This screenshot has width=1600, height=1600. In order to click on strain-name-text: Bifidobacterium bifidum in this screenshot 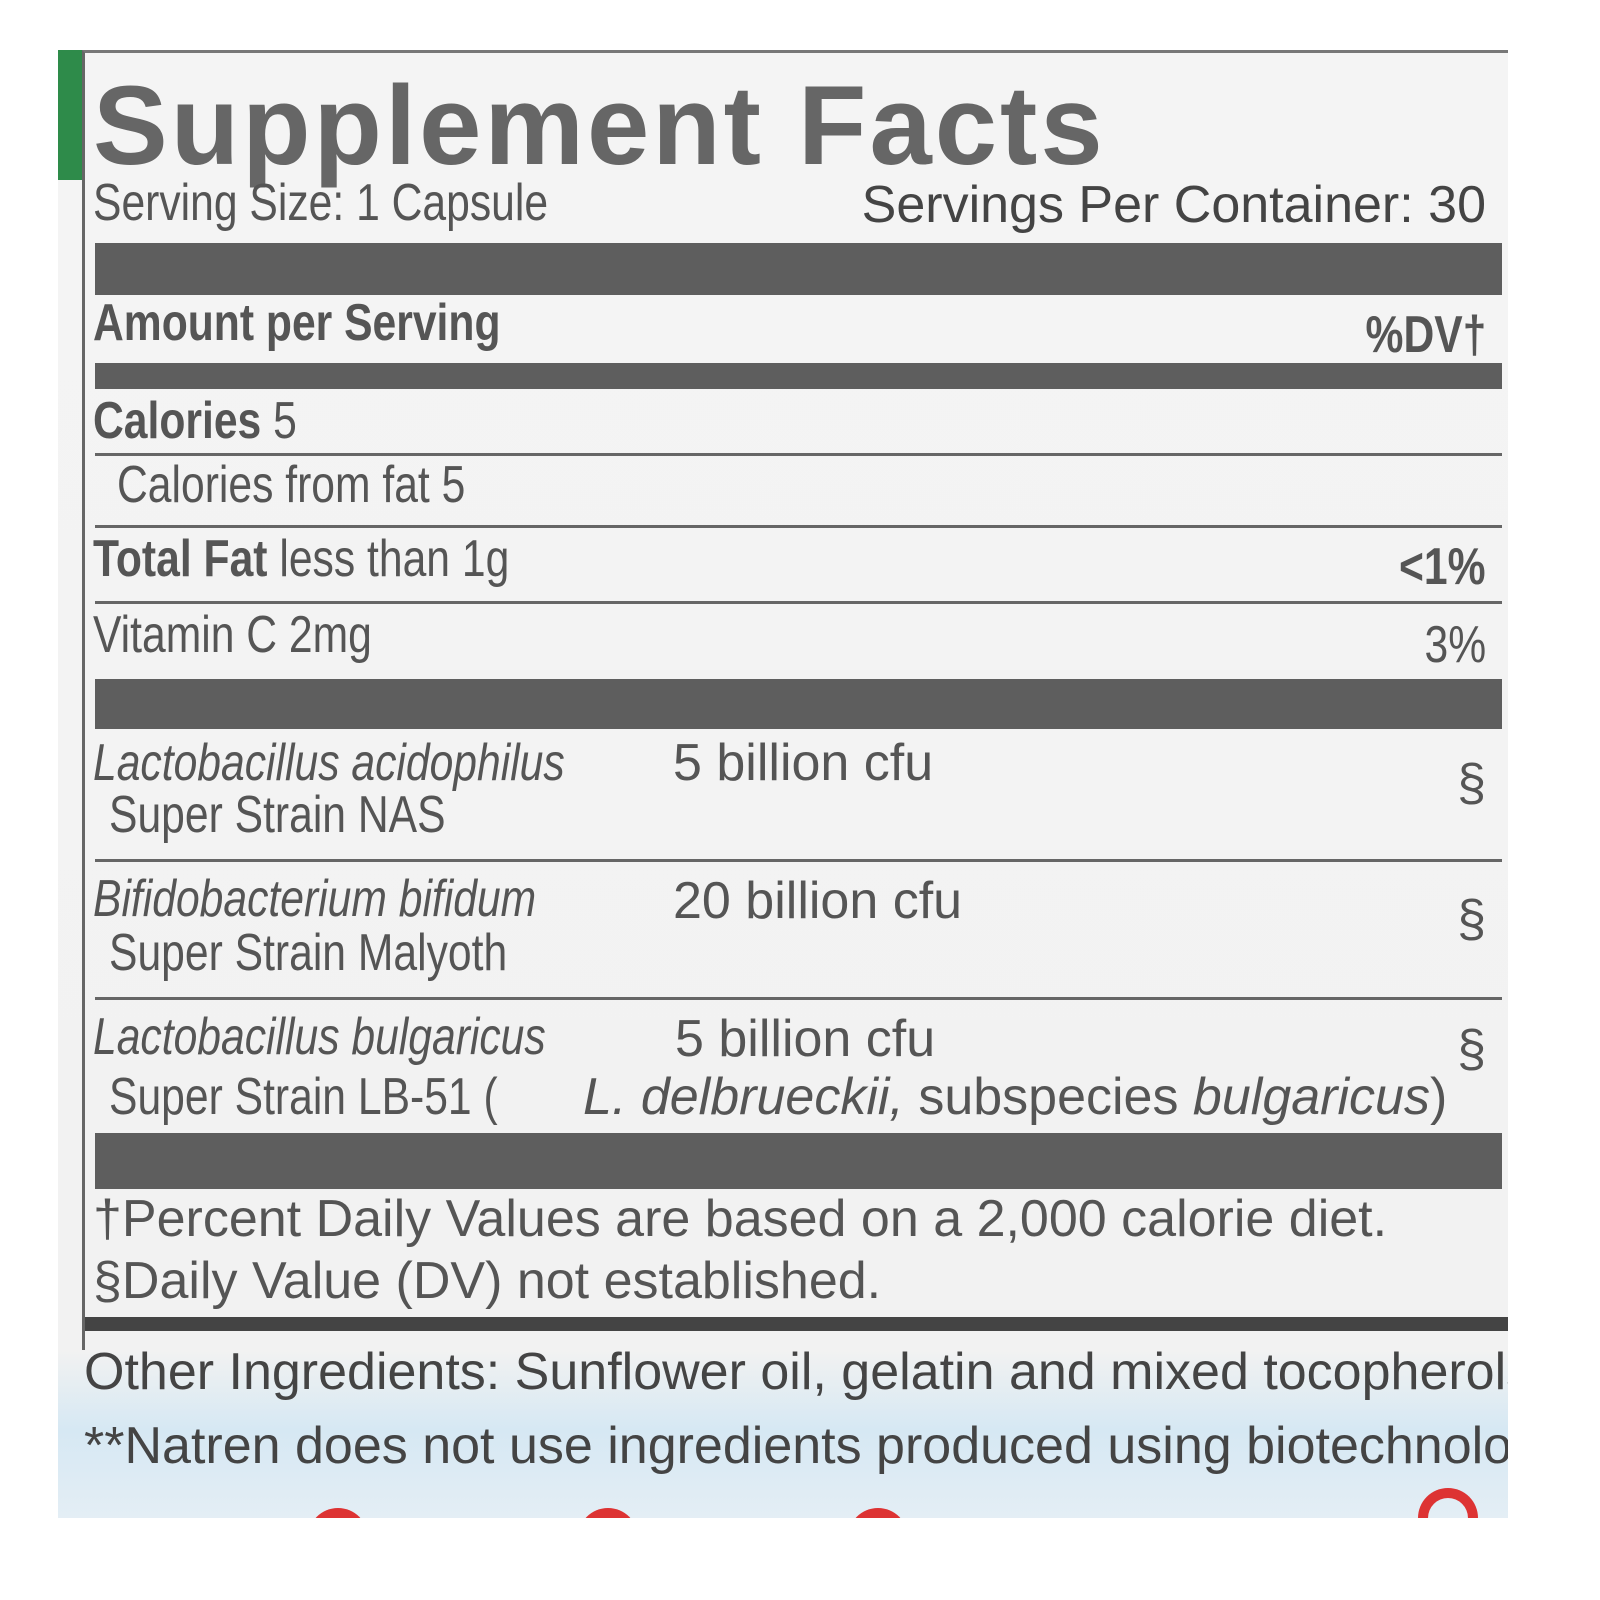, I will do `click(315, 899)`.